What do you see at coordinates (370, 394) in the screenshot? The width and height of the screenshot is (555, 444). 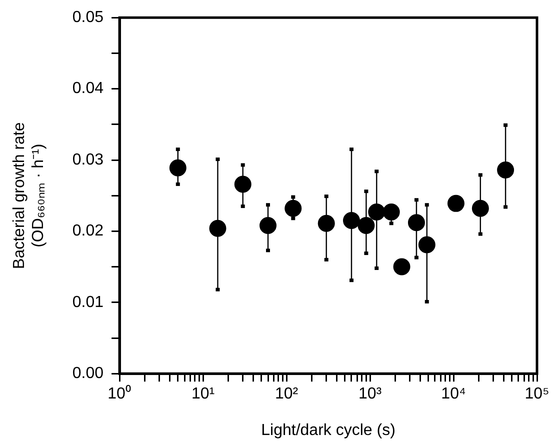 I see `x-tick-label: 10³` at bounding box center [370, 394].